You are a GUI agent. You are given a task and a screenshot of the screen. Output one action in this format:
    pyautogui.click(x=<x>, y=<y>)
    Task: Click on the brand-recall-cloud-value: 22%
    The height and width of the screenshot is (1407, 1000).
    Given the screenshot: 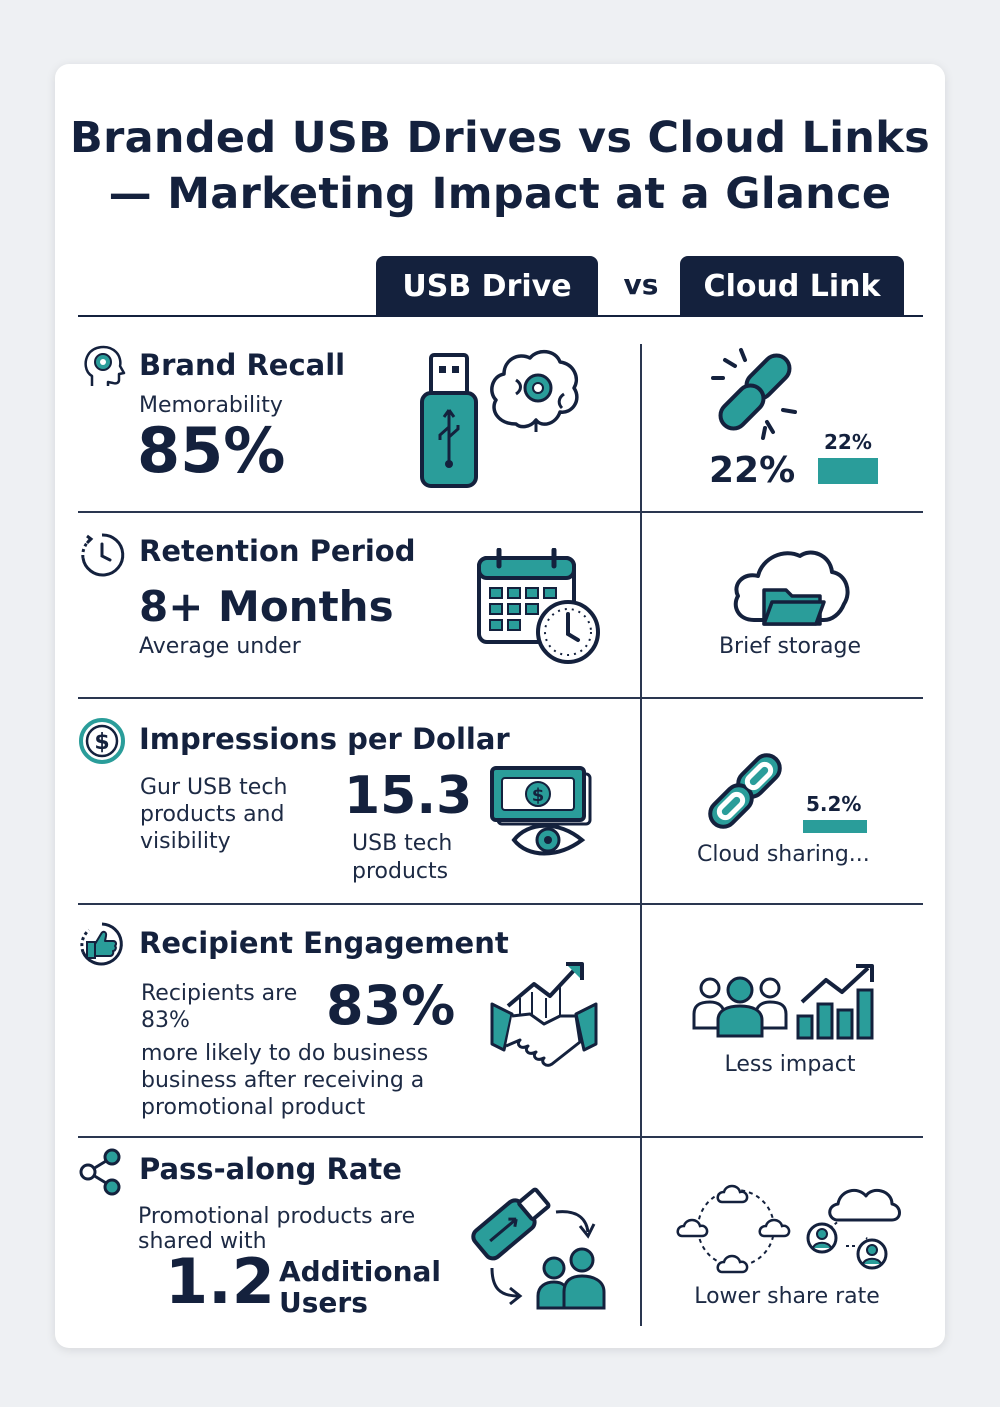 What is the action you would take?
    pyautogui.click(x=752, y=470)
    